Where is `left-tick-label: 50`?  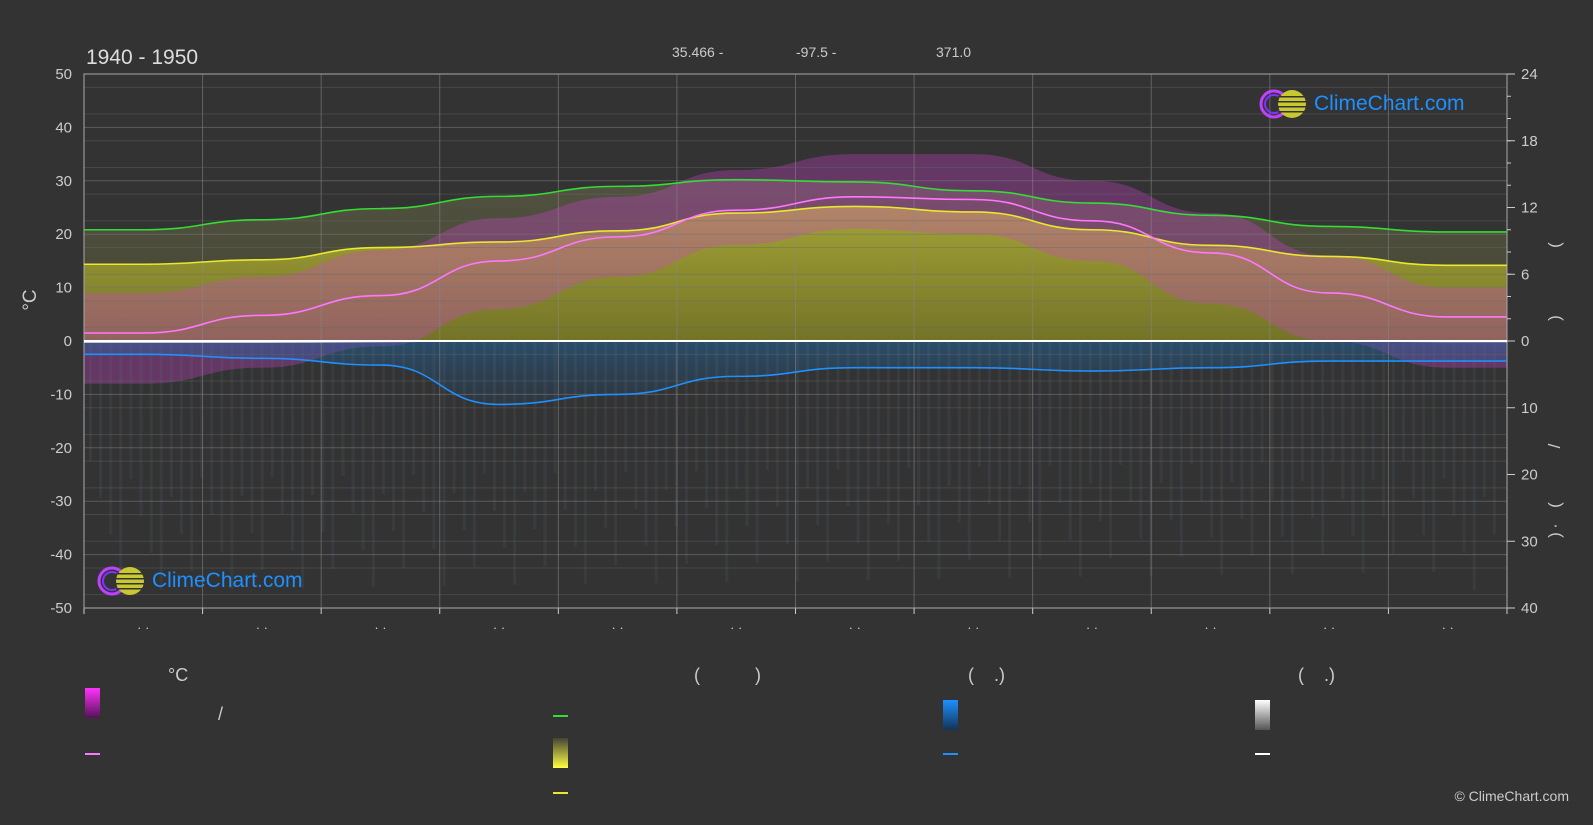
left-tick-label: 50 is located at coordinates (63, 74).